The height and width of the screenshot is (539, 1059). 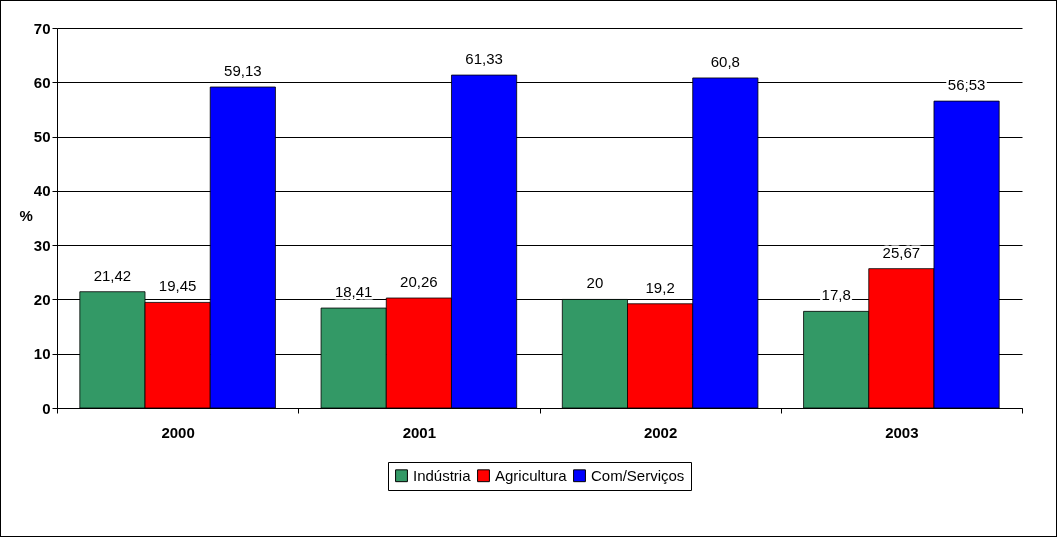 I want to click on data-label: 25,67, so click(x=901, y=252).